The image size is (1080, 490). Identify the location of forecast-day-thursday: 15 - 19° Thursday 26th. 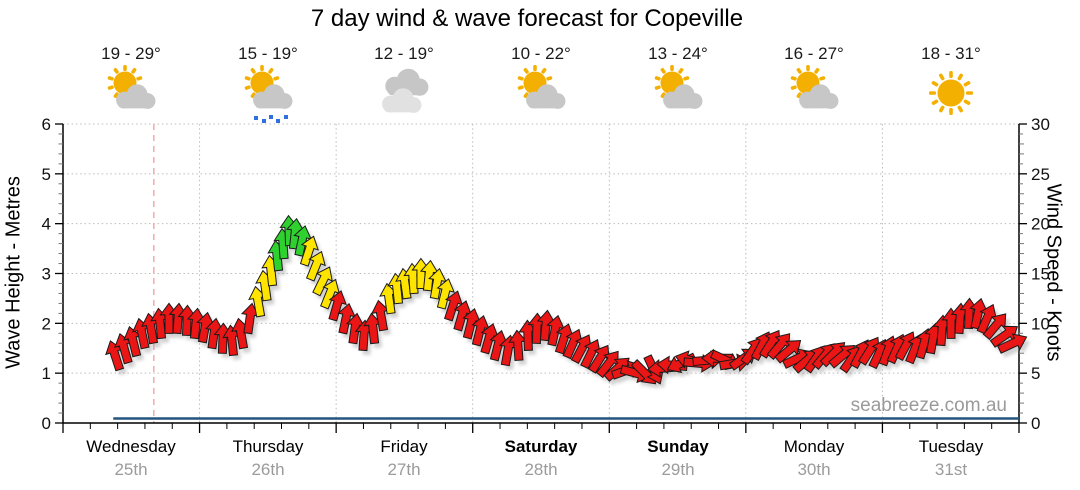
(268, 245).